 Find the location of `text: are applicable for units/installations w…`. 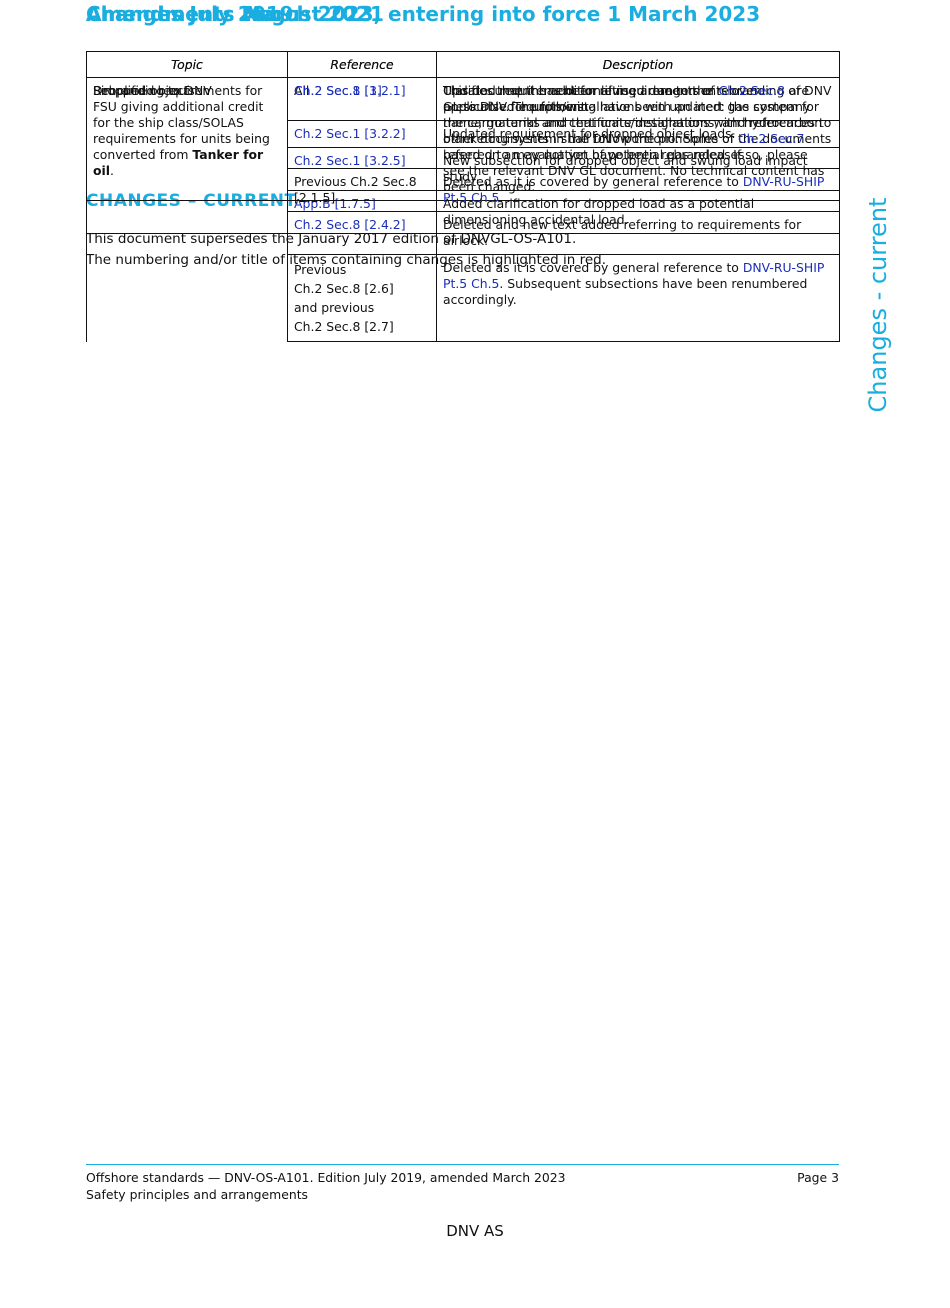

text: are applicable for units/installations w… is located at coordinates (633, 114).